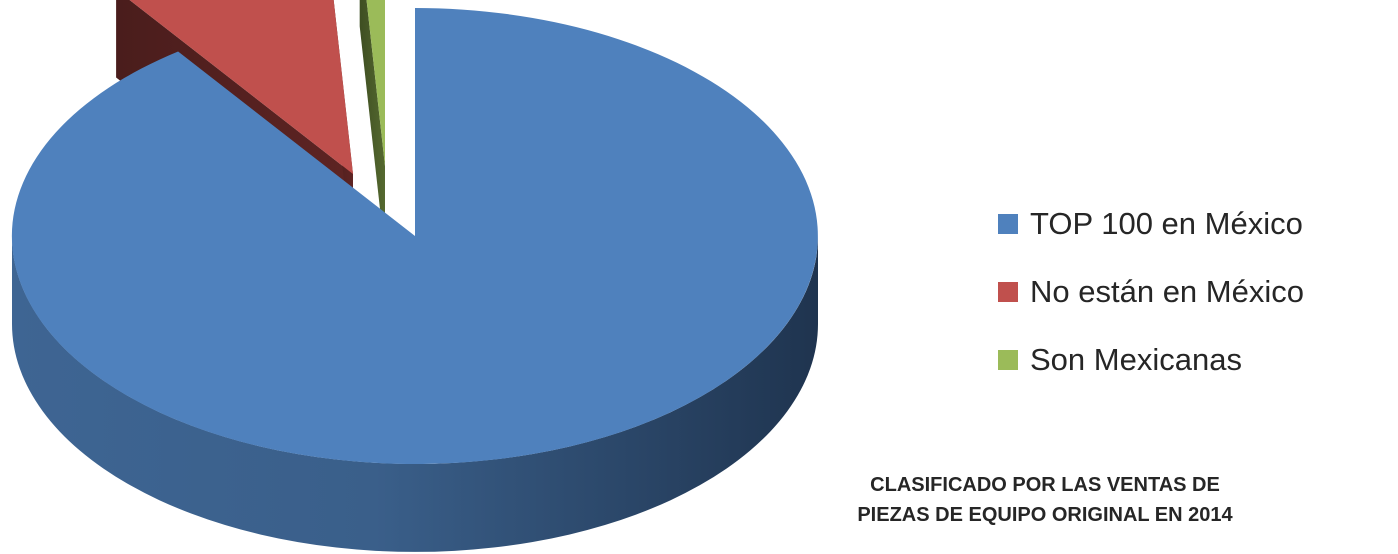  Describe the element at coordinates (1166, 223) in the screenshot. I see `legend-label-top100: TOP 100 en México` at that location.